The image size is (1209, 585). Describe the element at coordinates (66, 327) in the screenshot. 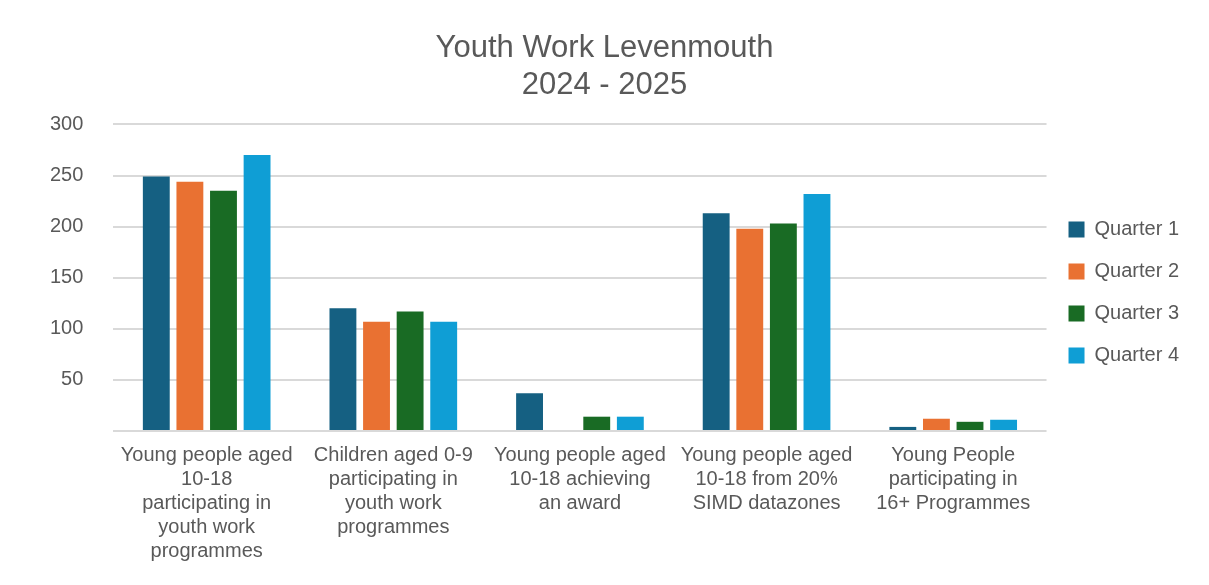

I see `y-tick-label: 100` at that location.